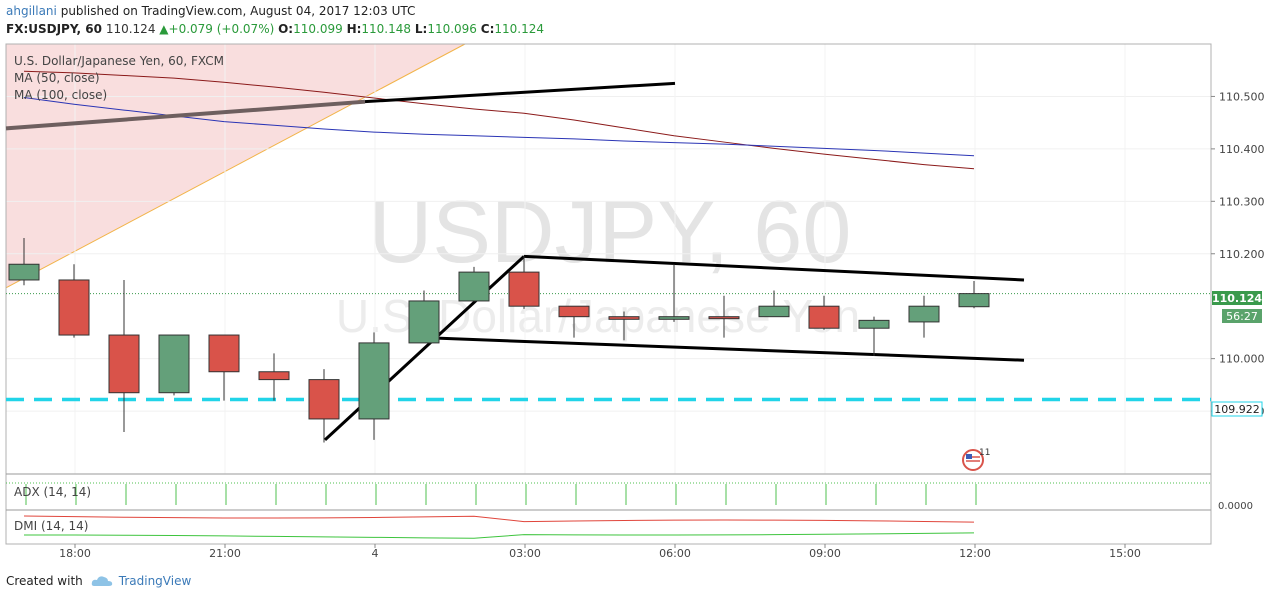  I want to click on price-tick-label: 110.500, so click(1242, 96).